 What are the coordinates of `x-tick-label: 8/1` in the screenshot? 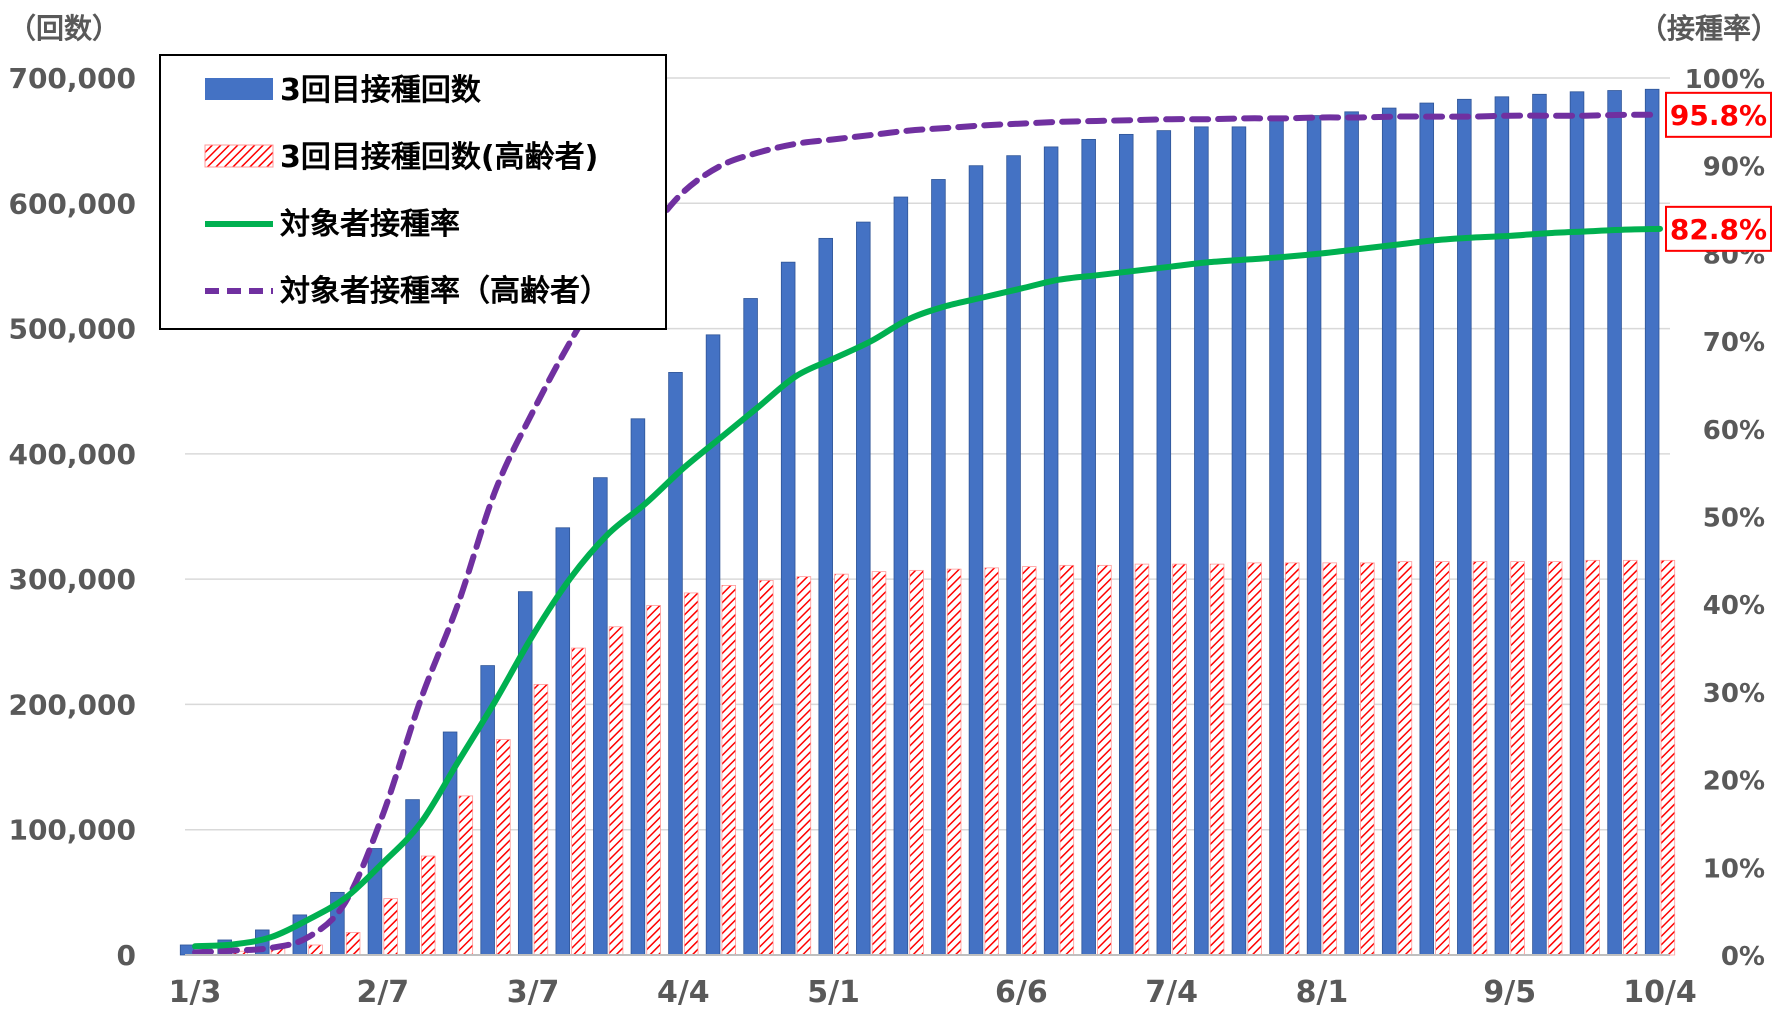 It's located at (1322, 992).